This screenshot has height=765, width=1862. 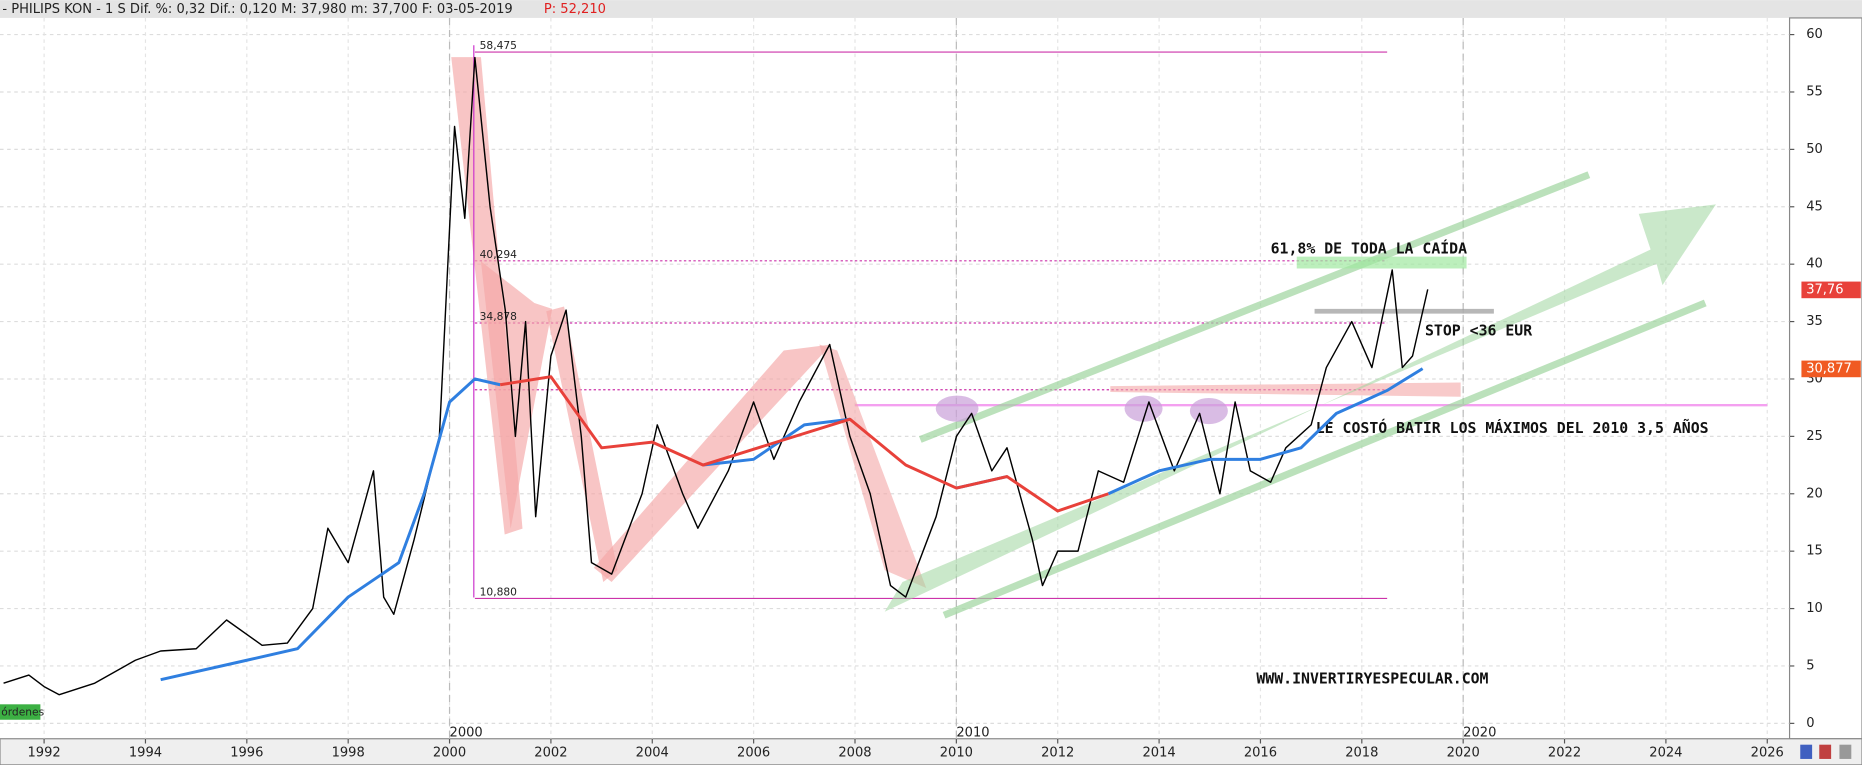 What do you see at coordinates (1255, 307) in the screenshot?
I see `channel-line` at bounding box center [1255, 307].